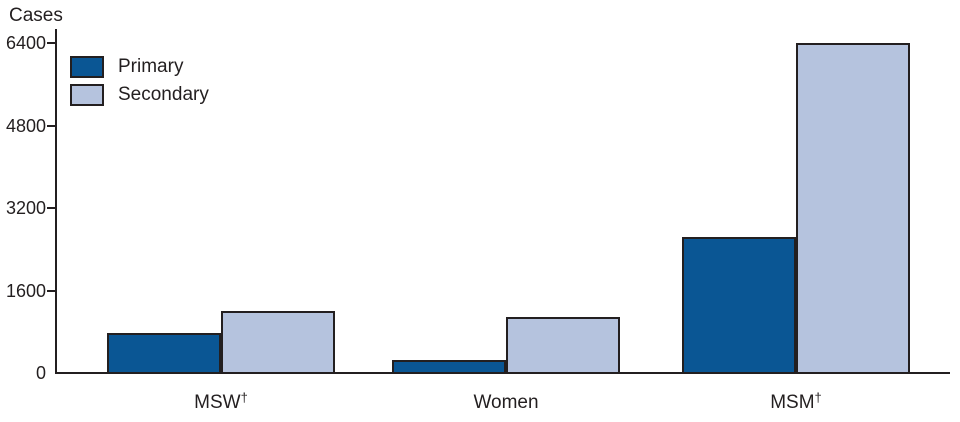 Image resolution: width=960 pixels, height=422 pixels. Describe the element at coordinates (36, 15) in the screenshot. I see `y-axis-title: Cases` at that location.